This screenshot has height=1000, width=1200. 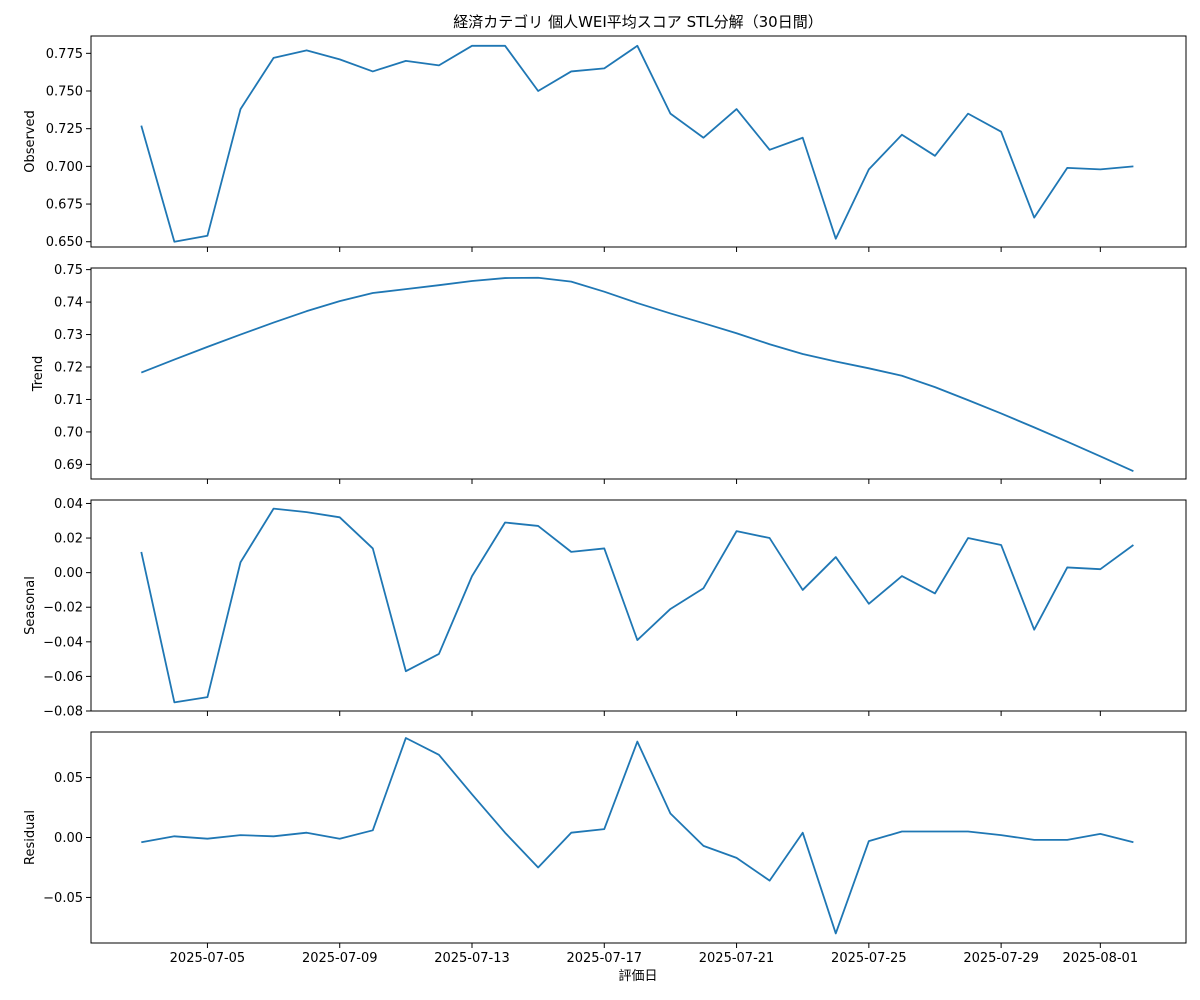 I want to click on y-tick-label: 0.73, so click(x=68, y=335).